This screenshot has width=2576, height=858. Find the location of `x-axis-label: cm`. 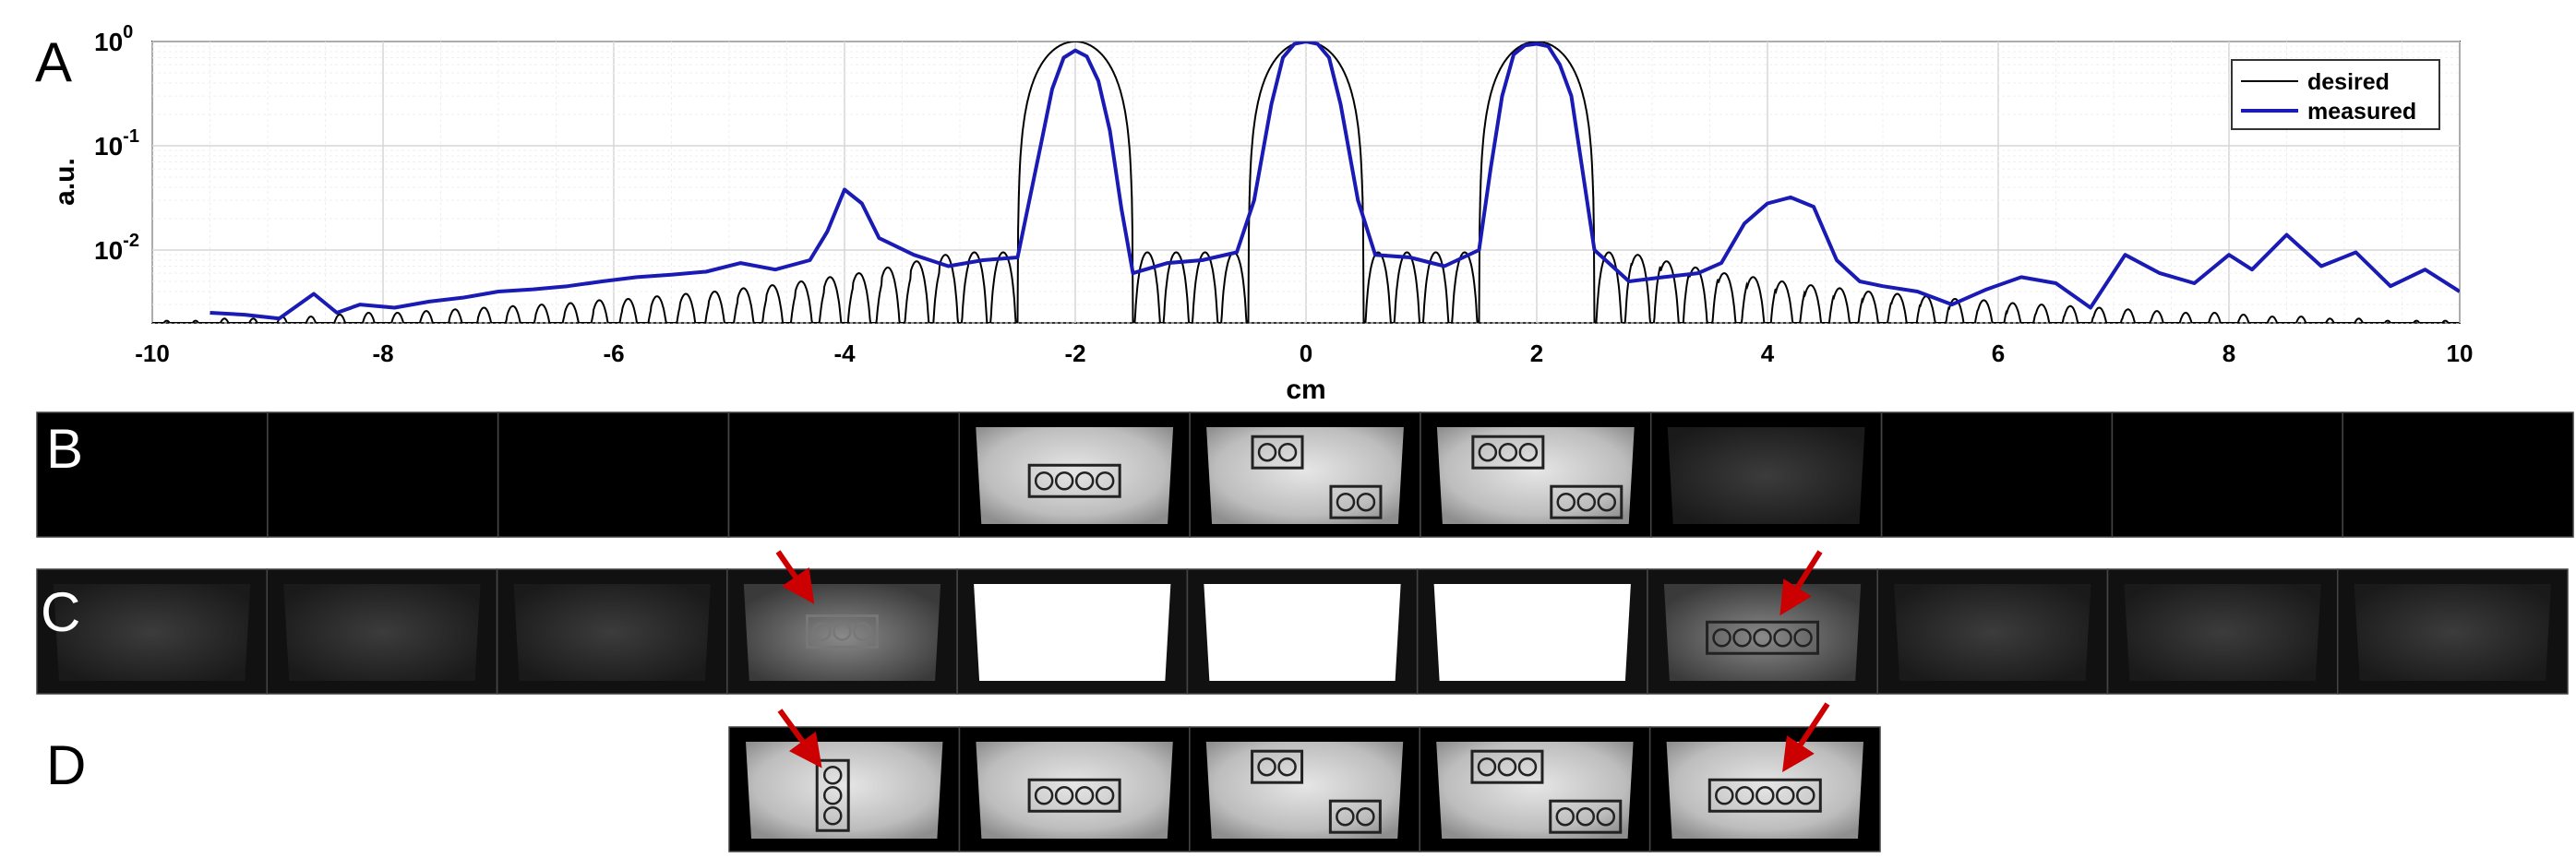

x-axis-label: cm is located at coordinates (1305, 390).